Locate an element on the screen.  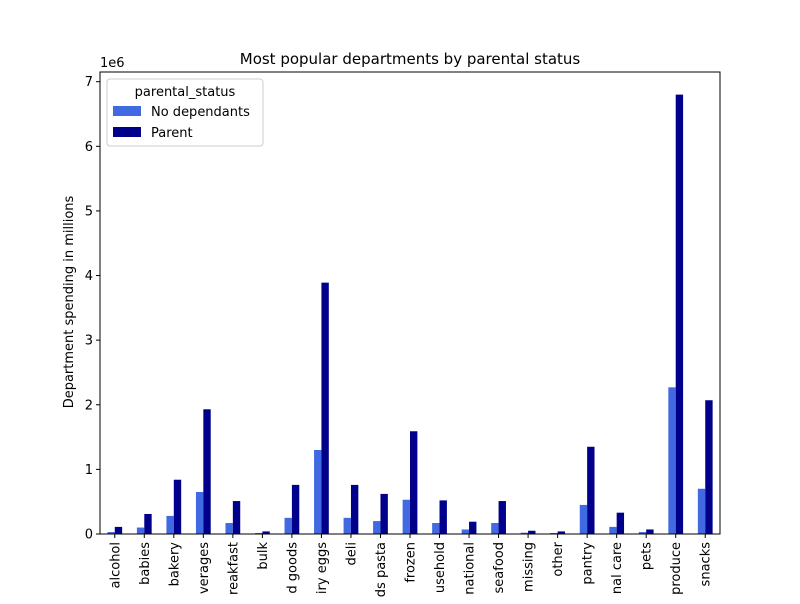
y-tick-label: 1 is located at coordinates (89, 470).